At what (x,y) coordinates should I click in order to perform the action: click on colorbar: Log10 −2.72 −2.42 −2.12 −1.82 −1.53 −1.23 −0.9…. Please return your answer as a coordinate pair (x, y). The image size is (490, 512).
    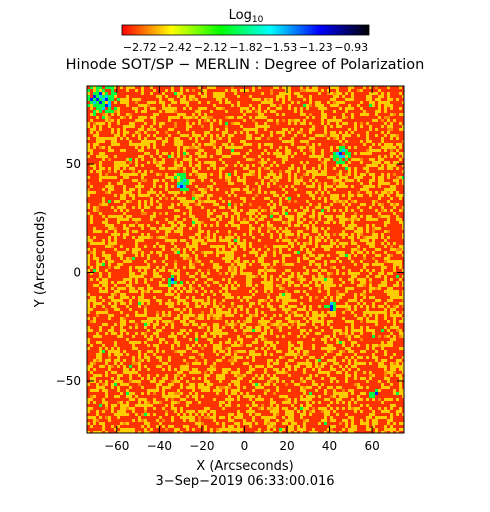
    Looking at the image, I should click on (245, 31).